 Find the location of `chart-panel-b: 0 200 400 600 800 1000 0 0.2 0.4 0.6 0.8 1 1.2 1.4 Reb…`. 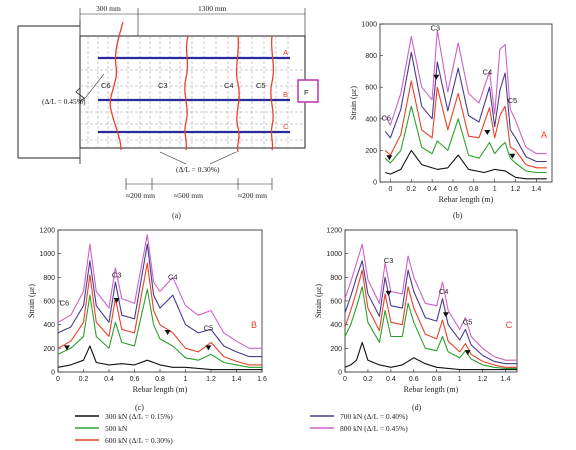

chart-panel-b: 0 200 400 600 800 1000 0 0.2 0.4 0.6 0.8 1 1.2 1.4 Reb… is located at coordinates (451, 113).